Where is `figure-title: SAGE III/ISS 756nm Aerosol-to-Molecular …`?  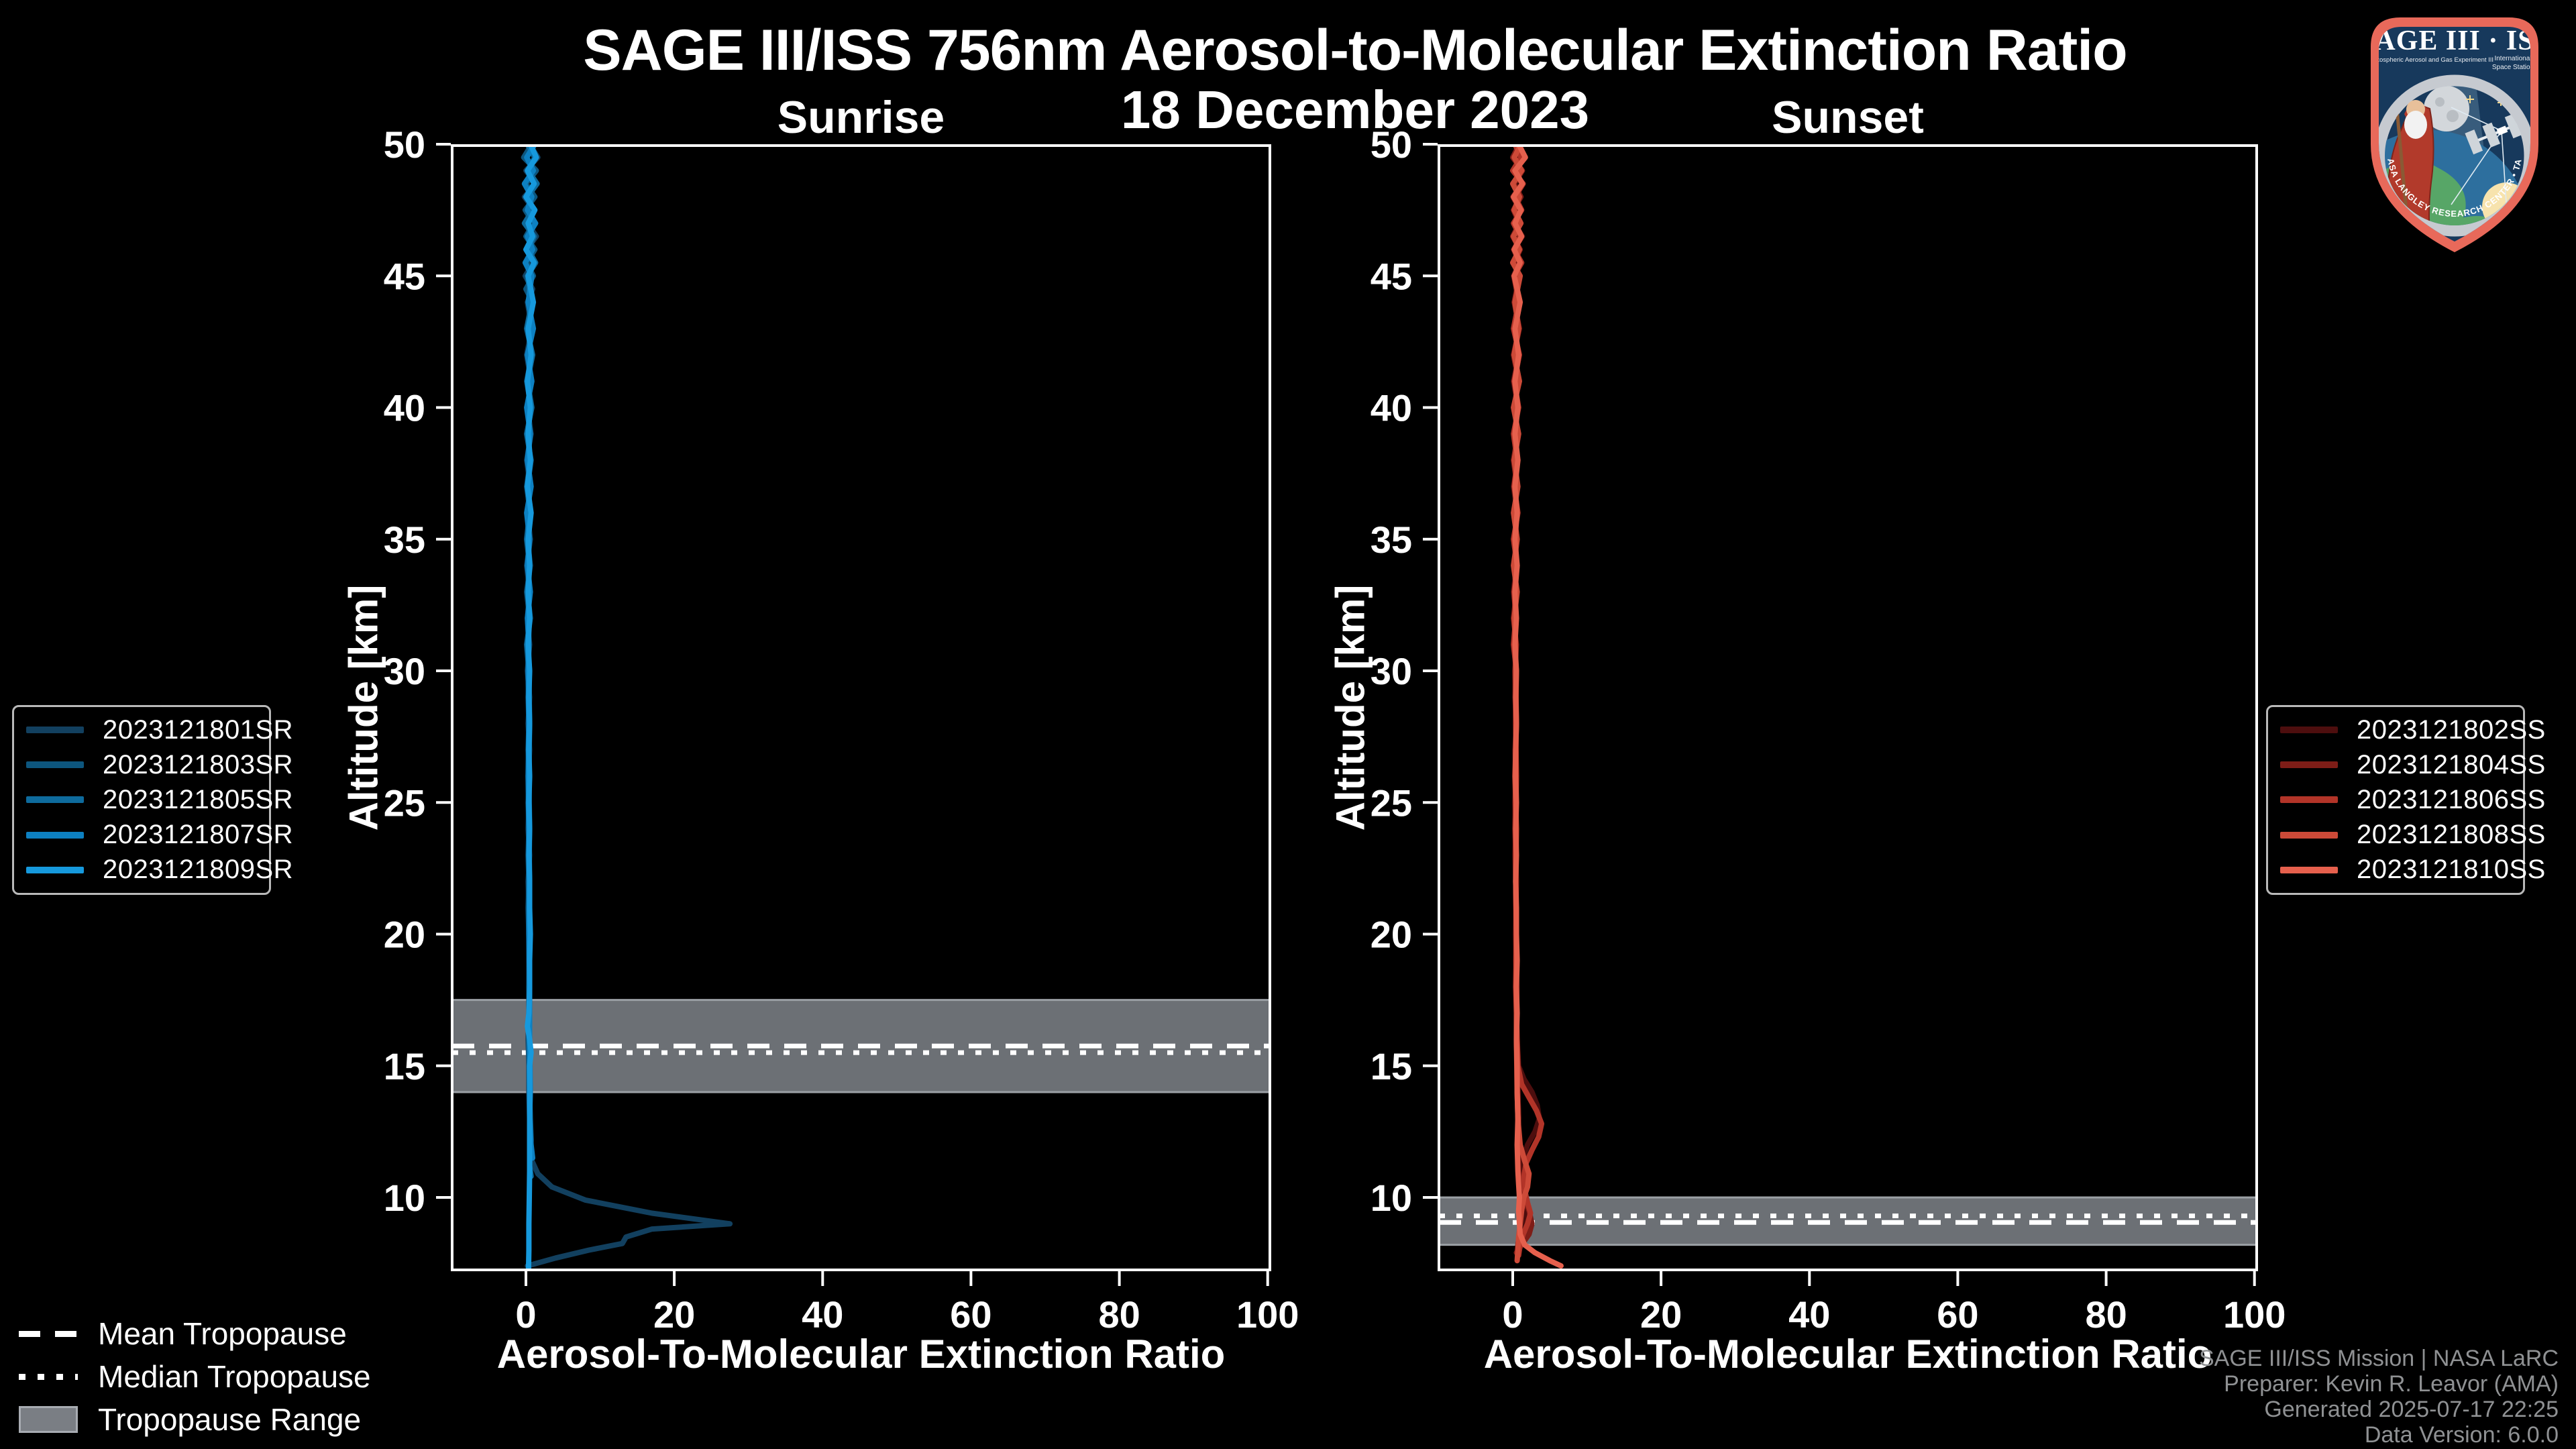 figure-title: SAGE III/ISS 756nm Aerosol-to-Molecular … is located at coordinates (1355, 50).